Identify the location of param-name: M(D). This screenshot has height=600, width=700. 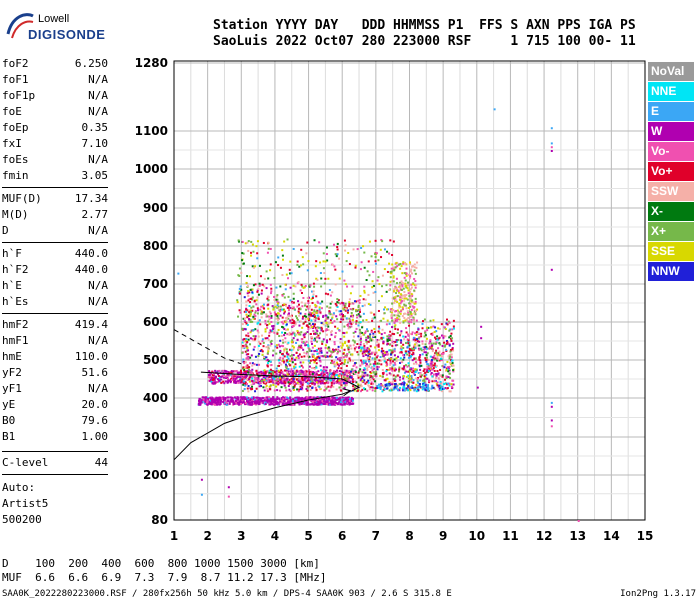
(15, 214).